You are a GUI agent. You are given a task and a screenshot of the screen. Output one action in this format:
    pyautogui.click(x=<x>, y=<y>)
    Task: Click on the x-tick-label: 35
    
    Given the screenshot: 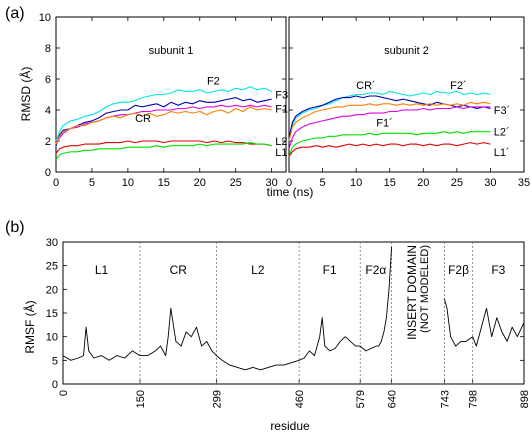 What is the action you would take?
    pyautogui.click(x=524, y=183)
    